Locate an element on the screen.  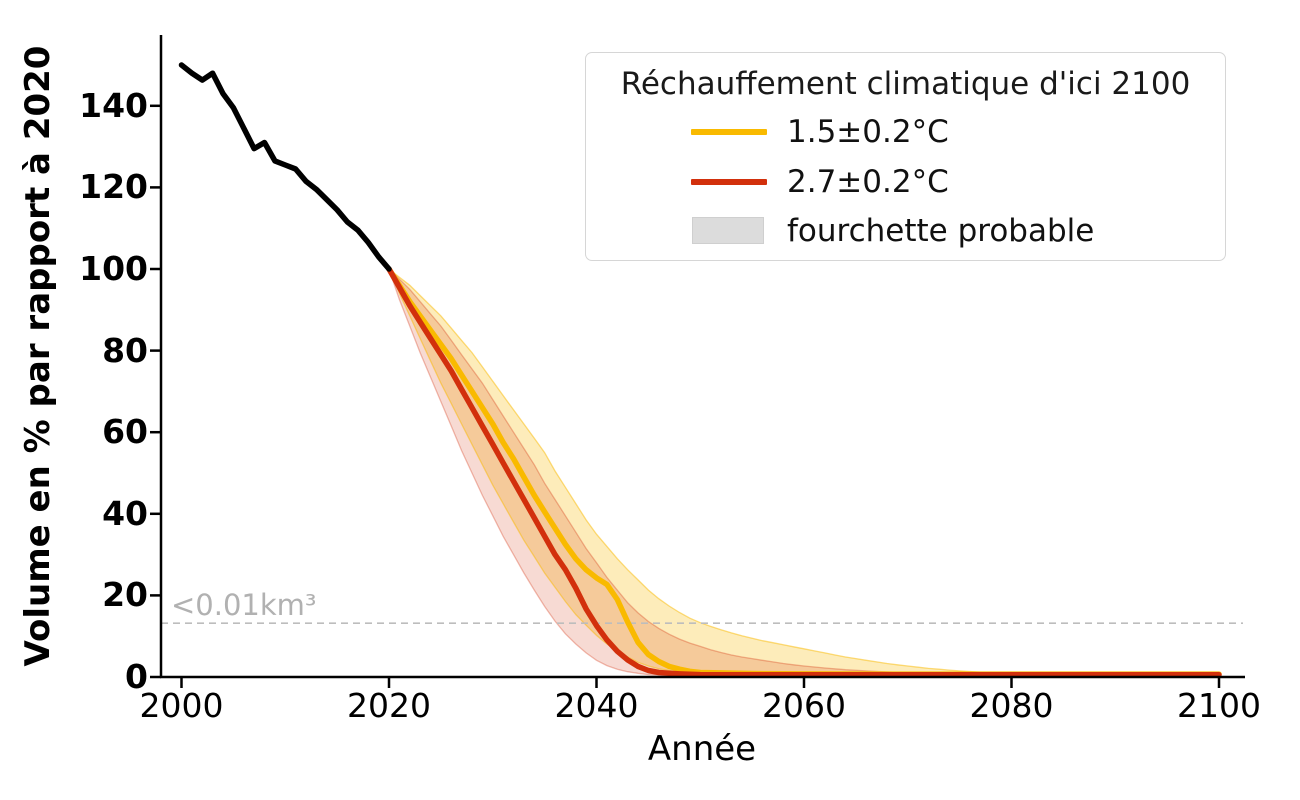
threshold-label: <0.01km³ is located at coordinates (244, 605).